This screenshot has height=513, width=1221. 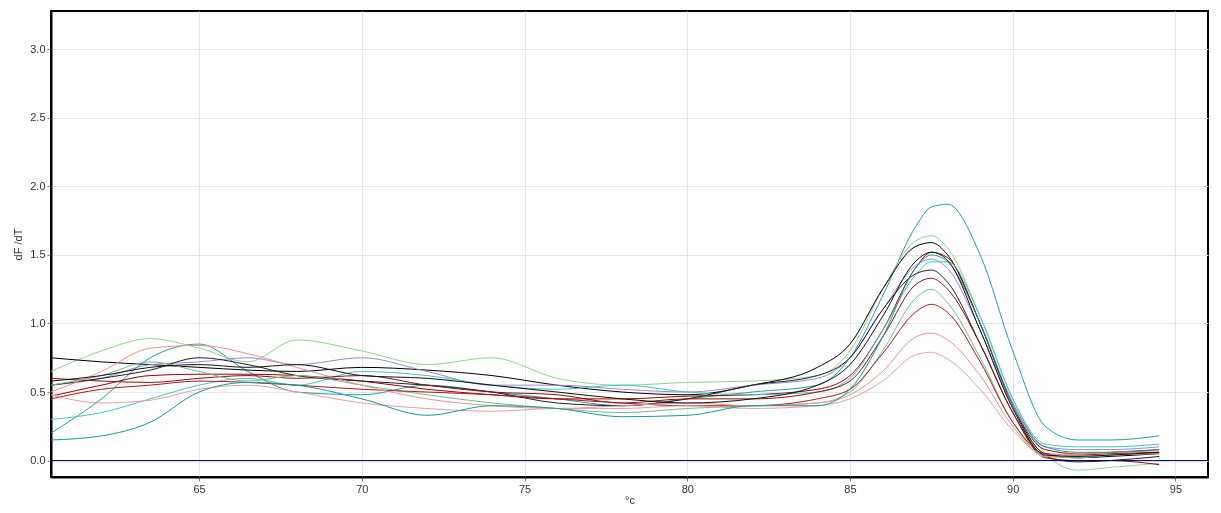 I want to click on x-tick-label: 65, so click(x=199, y=488).